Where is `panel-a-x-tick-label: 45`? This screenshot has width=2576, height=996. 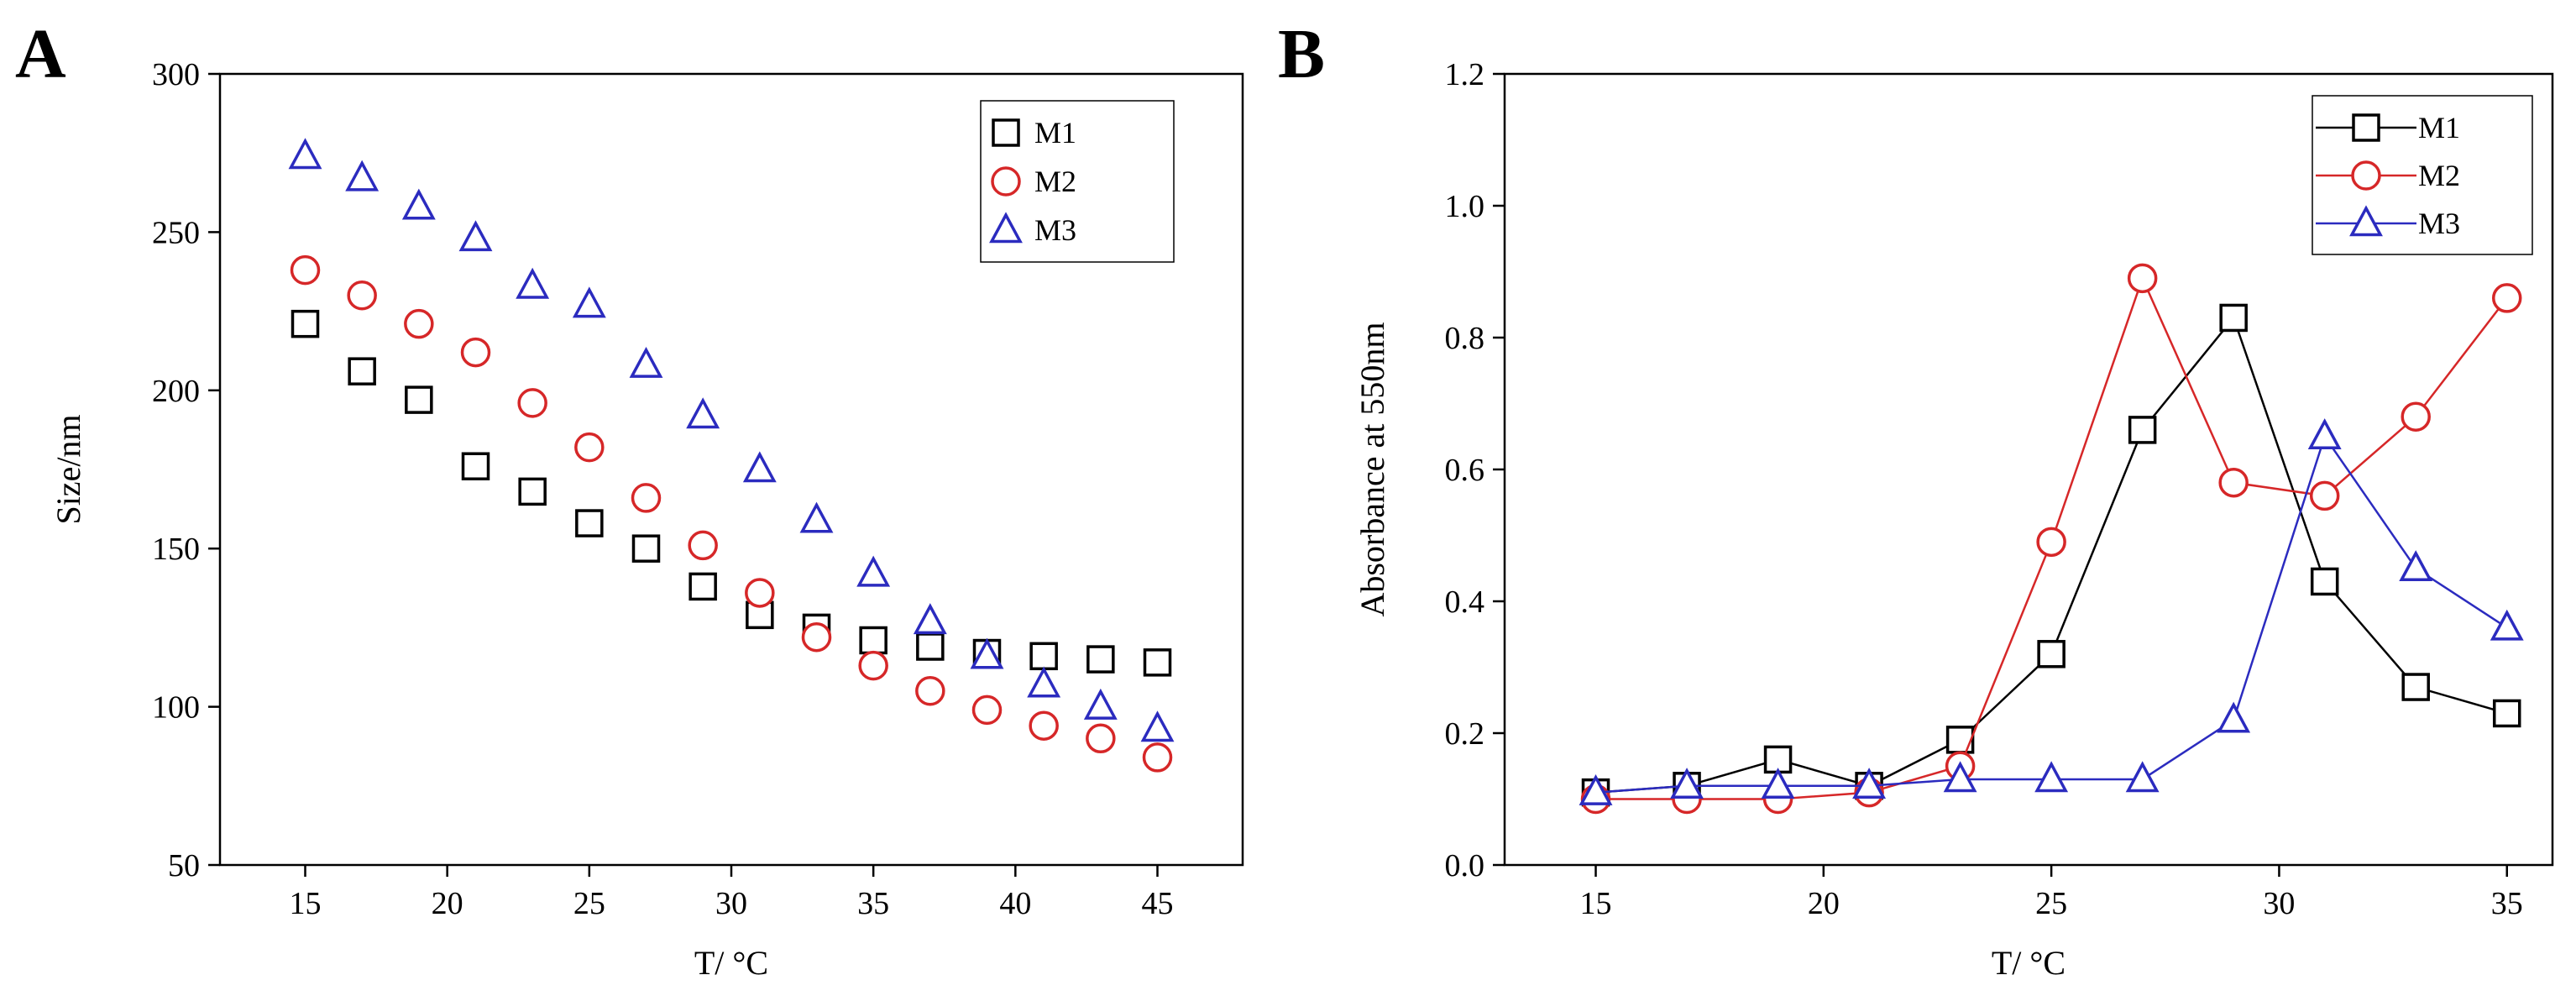 panel-a-x-tick-label: 45 is located at coordinates (1158, 904).